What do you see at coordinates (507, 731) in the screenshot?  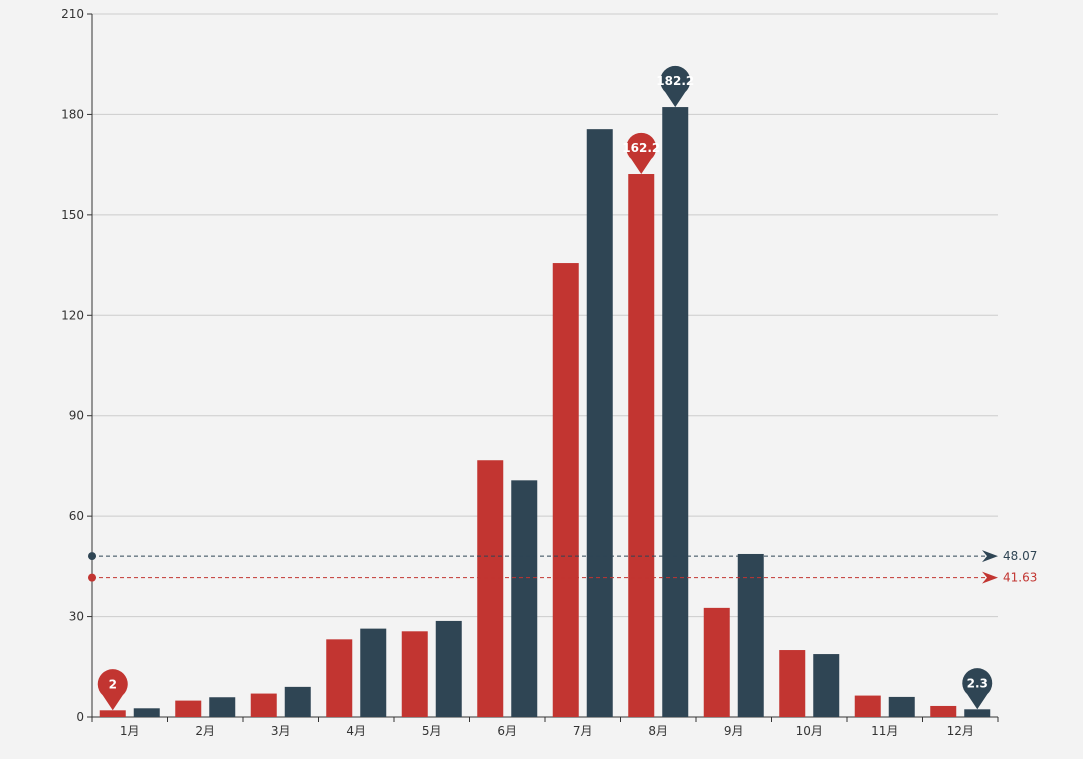 I see `x-tick-label: 6月` at bounding box center [507, 731].